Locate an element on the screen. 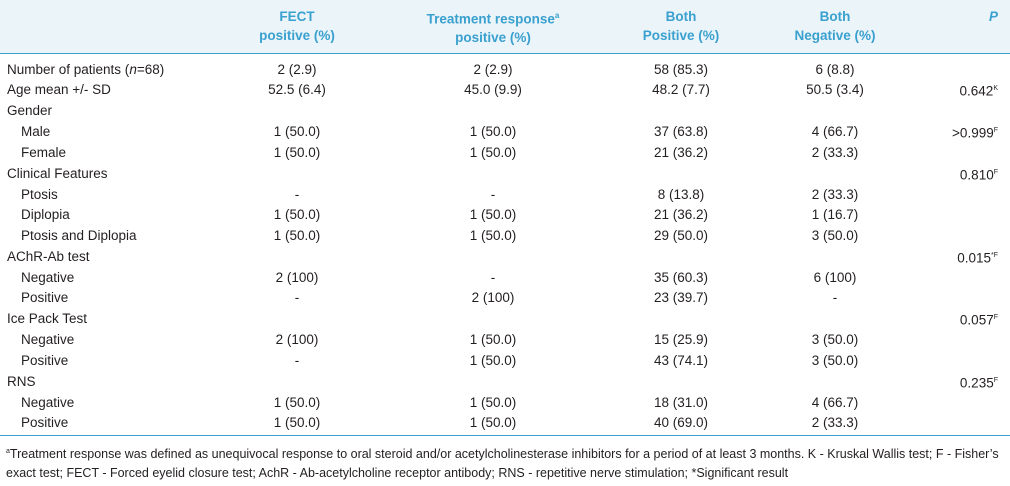 This screenshot has height=486, width=1010. p-value: 0.810 is located at coordinates (976, 174).